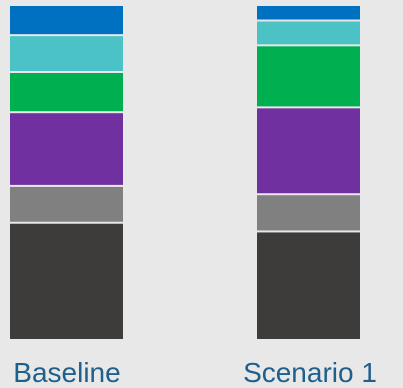  What do you see at coordinates (310, 372) in the screenshot?
I see `category-label-scenario-1: Scenario 1` at bounding box center [310, 372].